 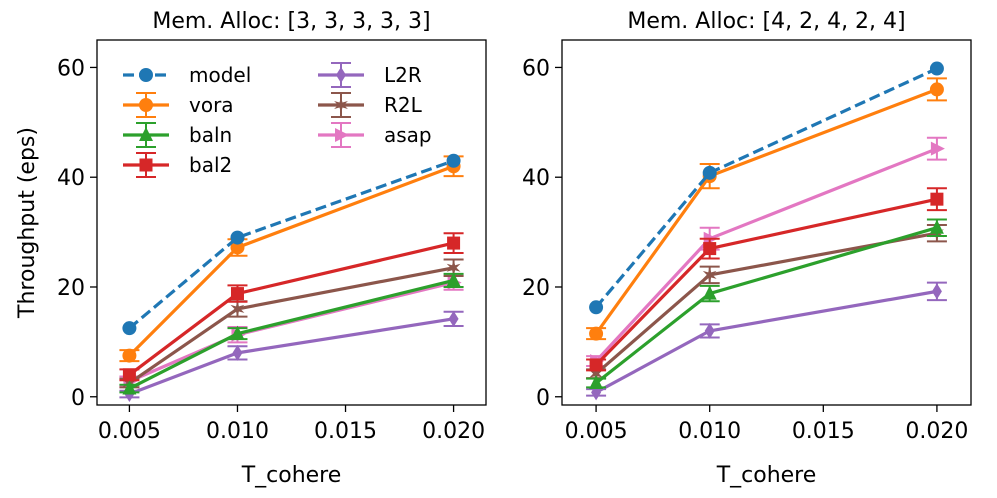 I want to click on legend-label-R2L: R2L, so click(x=403, y=105).